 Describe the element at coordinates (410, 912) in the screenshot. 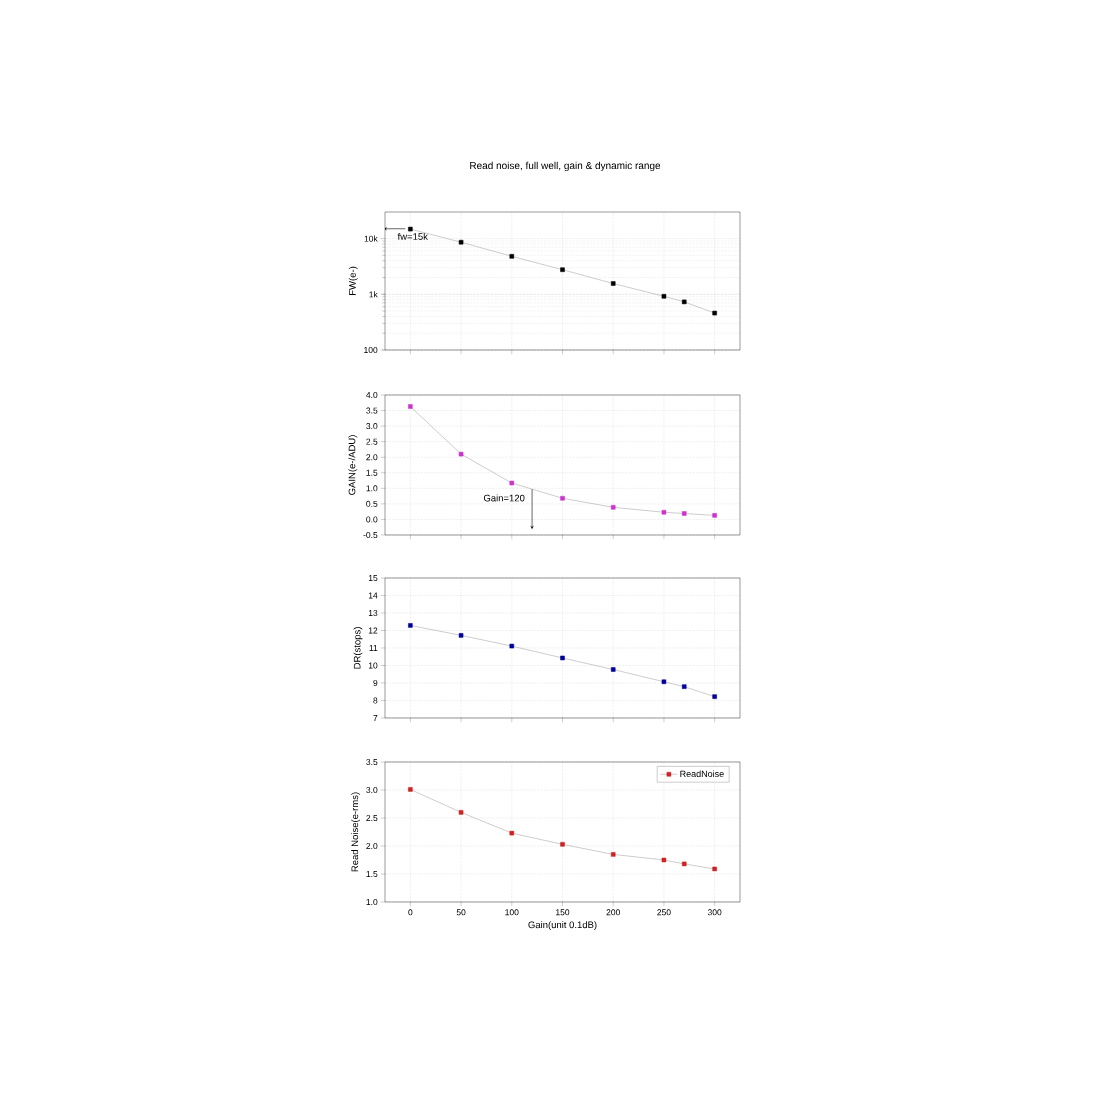

I see `x-tick-label: 0` at that location.